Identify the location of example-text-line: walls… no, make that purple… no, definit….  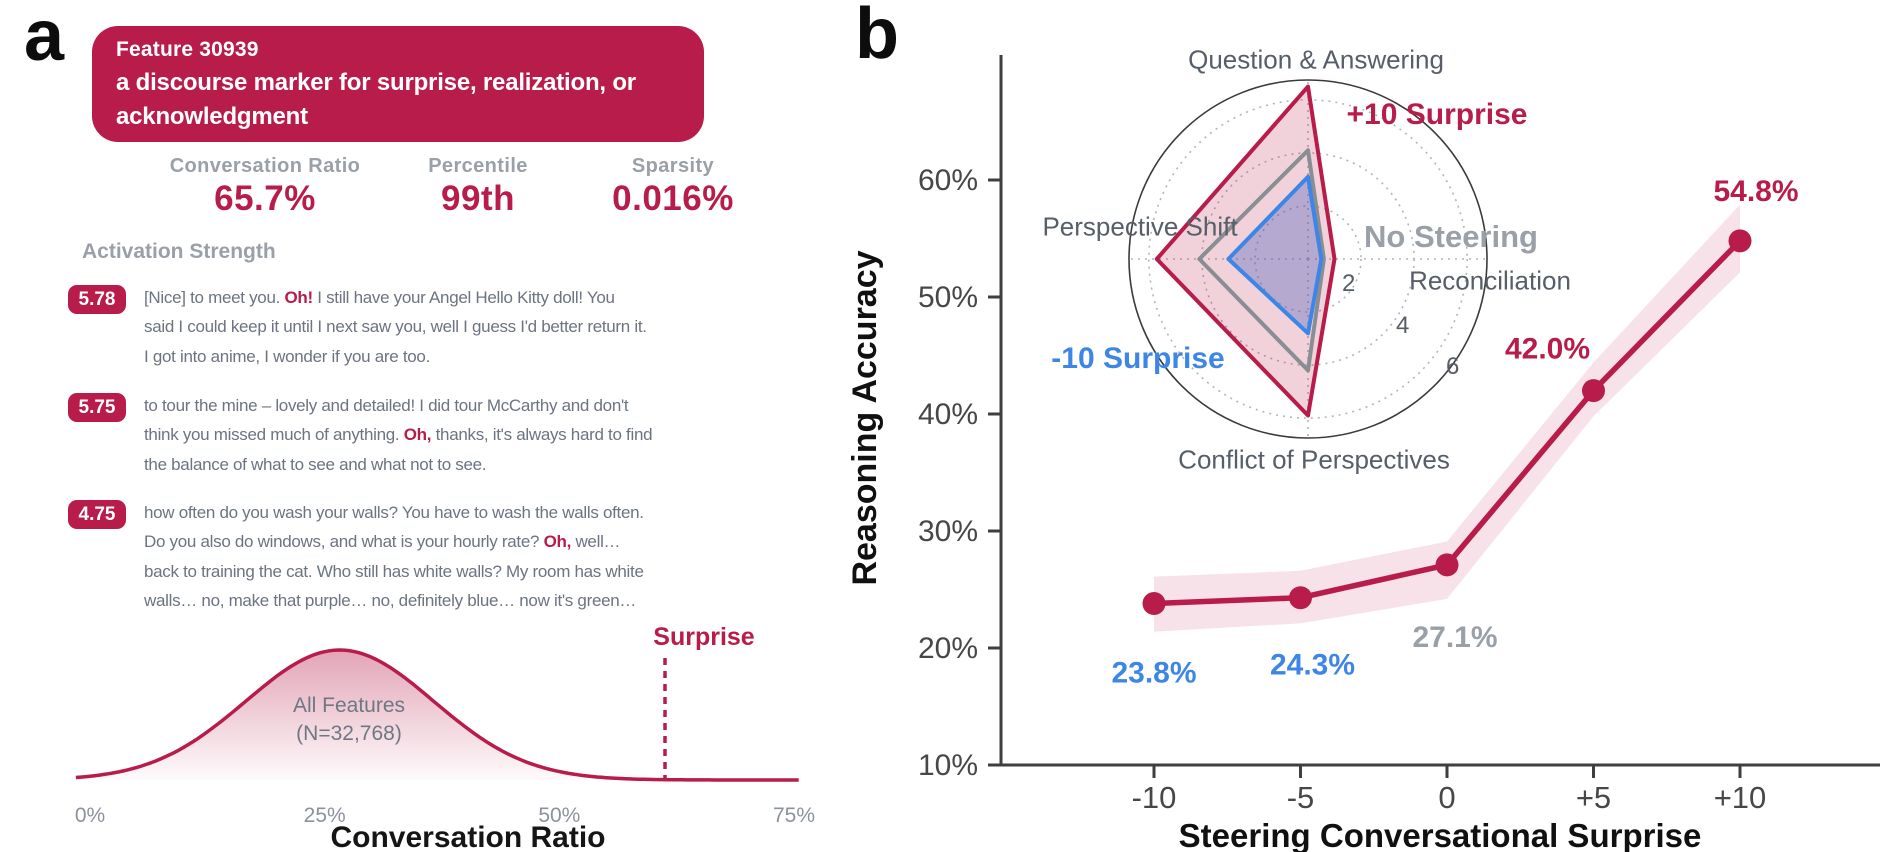
(390, 601).